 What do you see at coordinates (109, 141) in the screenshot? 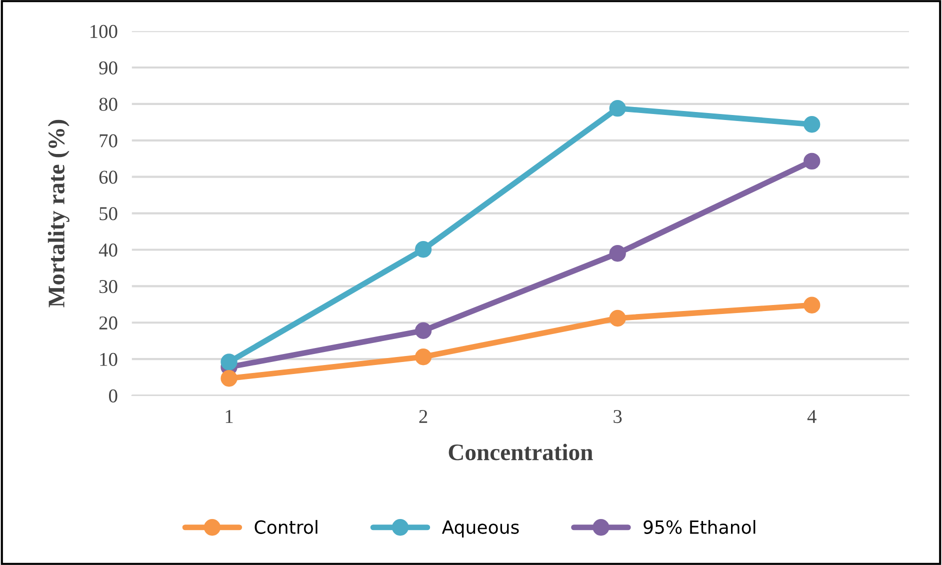
I see `y-tick-label: 70` at bounding box center [109, 141].